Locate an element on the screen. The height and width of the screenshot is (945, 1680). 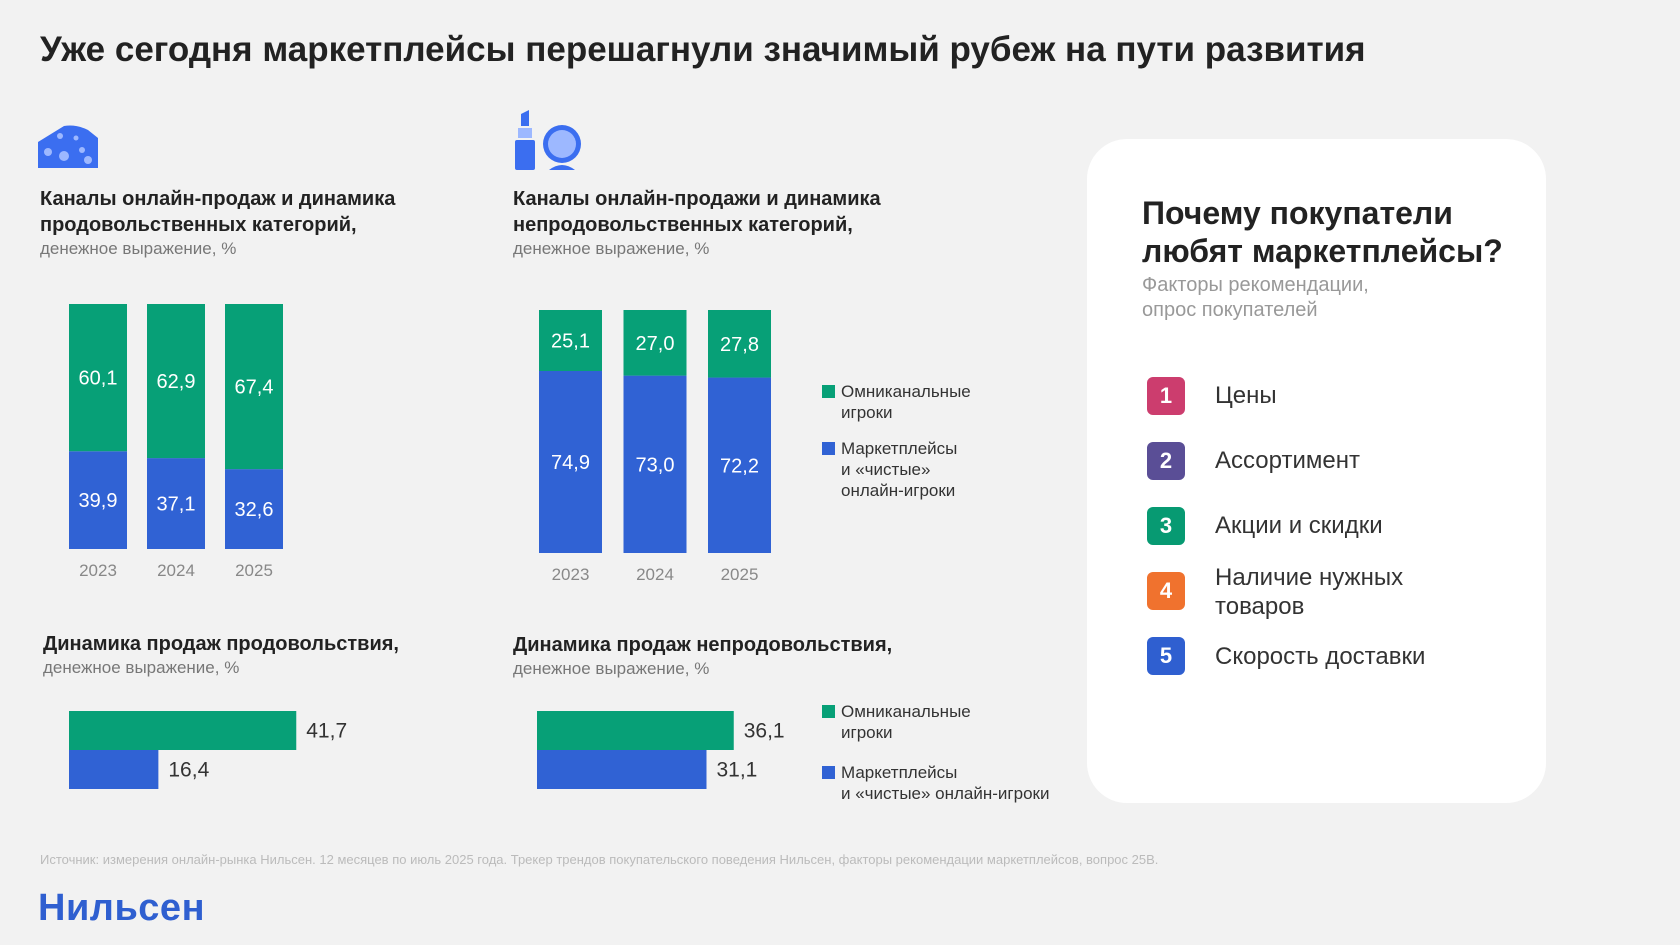
nonfood-dynamics-subtitle: денежное выражение, % is located at coordinates (611, 668).